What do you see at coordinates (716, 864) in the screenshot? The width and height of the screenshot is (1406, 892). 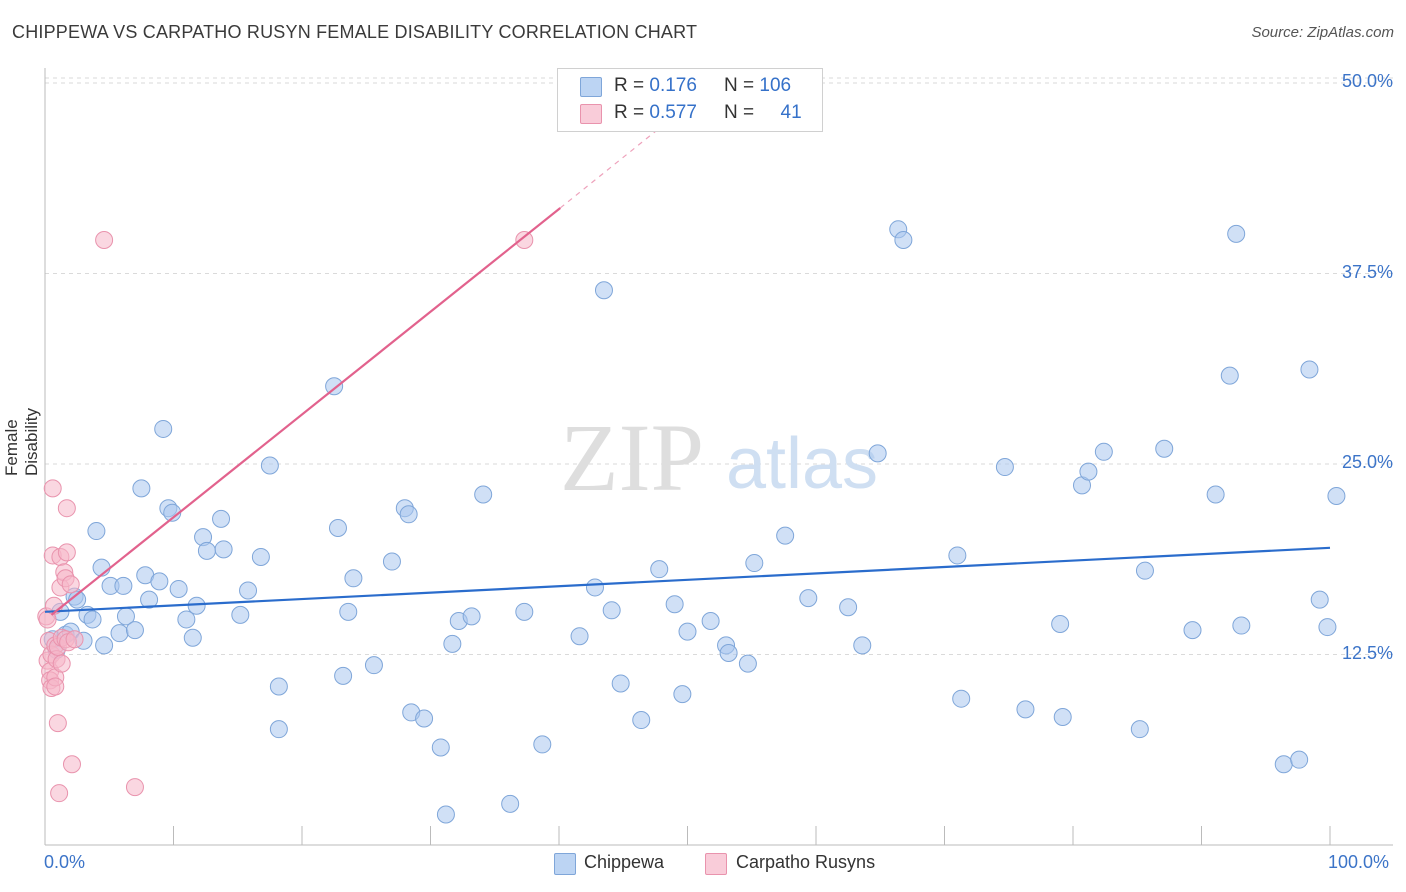 I see `legend-carpatho-swatch` at bounding box center [716, 864].